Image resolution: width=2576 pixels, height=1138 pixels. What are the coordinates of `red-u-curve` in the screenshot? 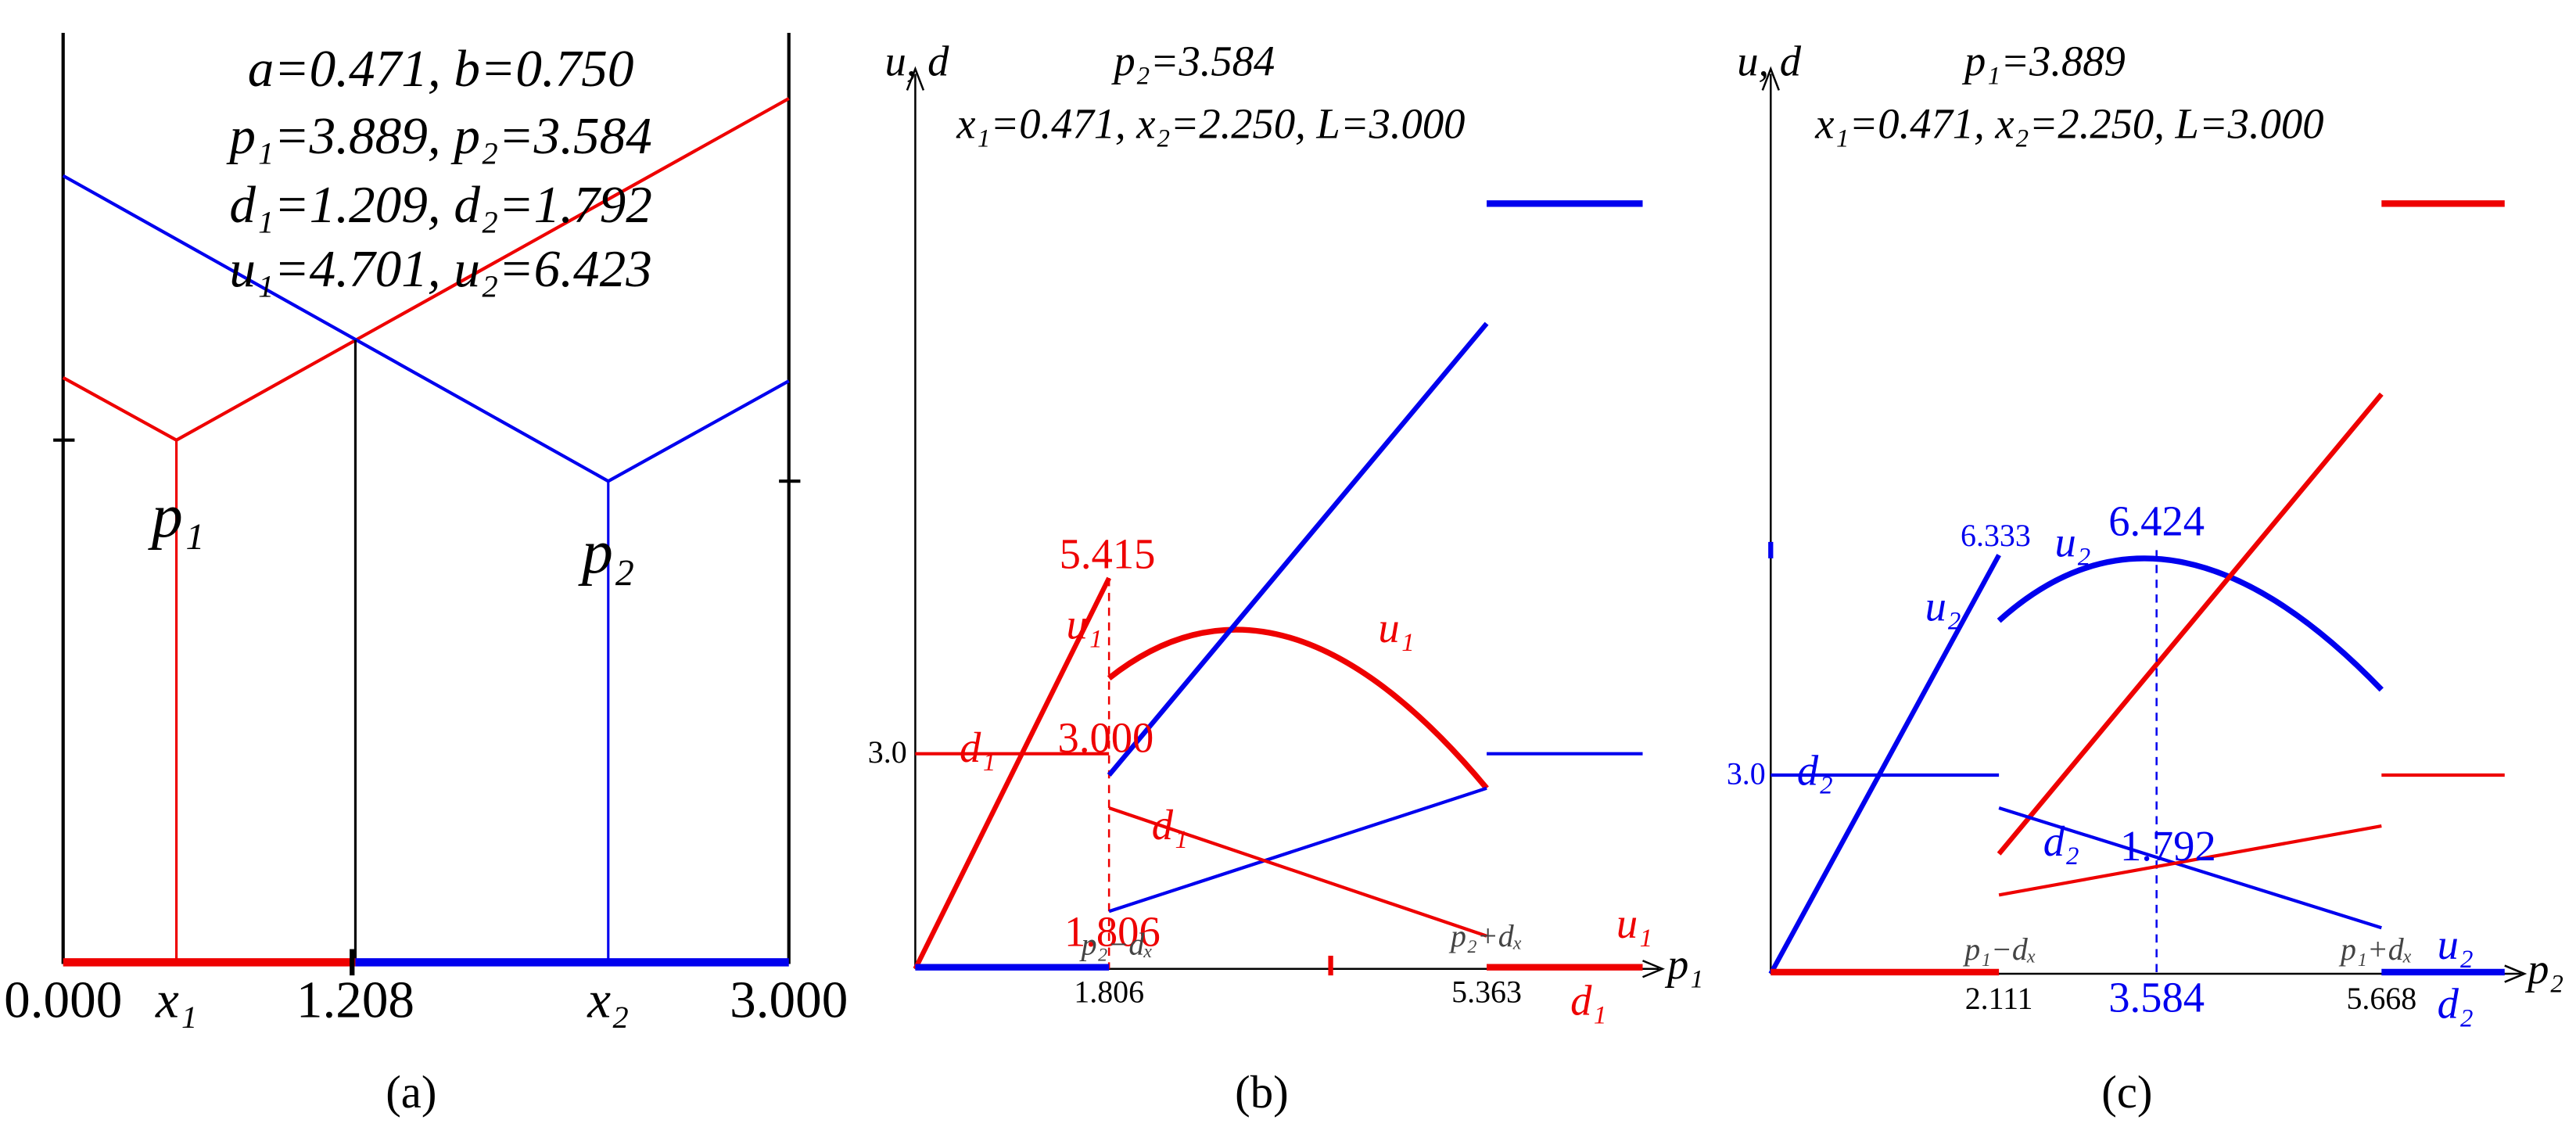 It's located at (1298, 708).